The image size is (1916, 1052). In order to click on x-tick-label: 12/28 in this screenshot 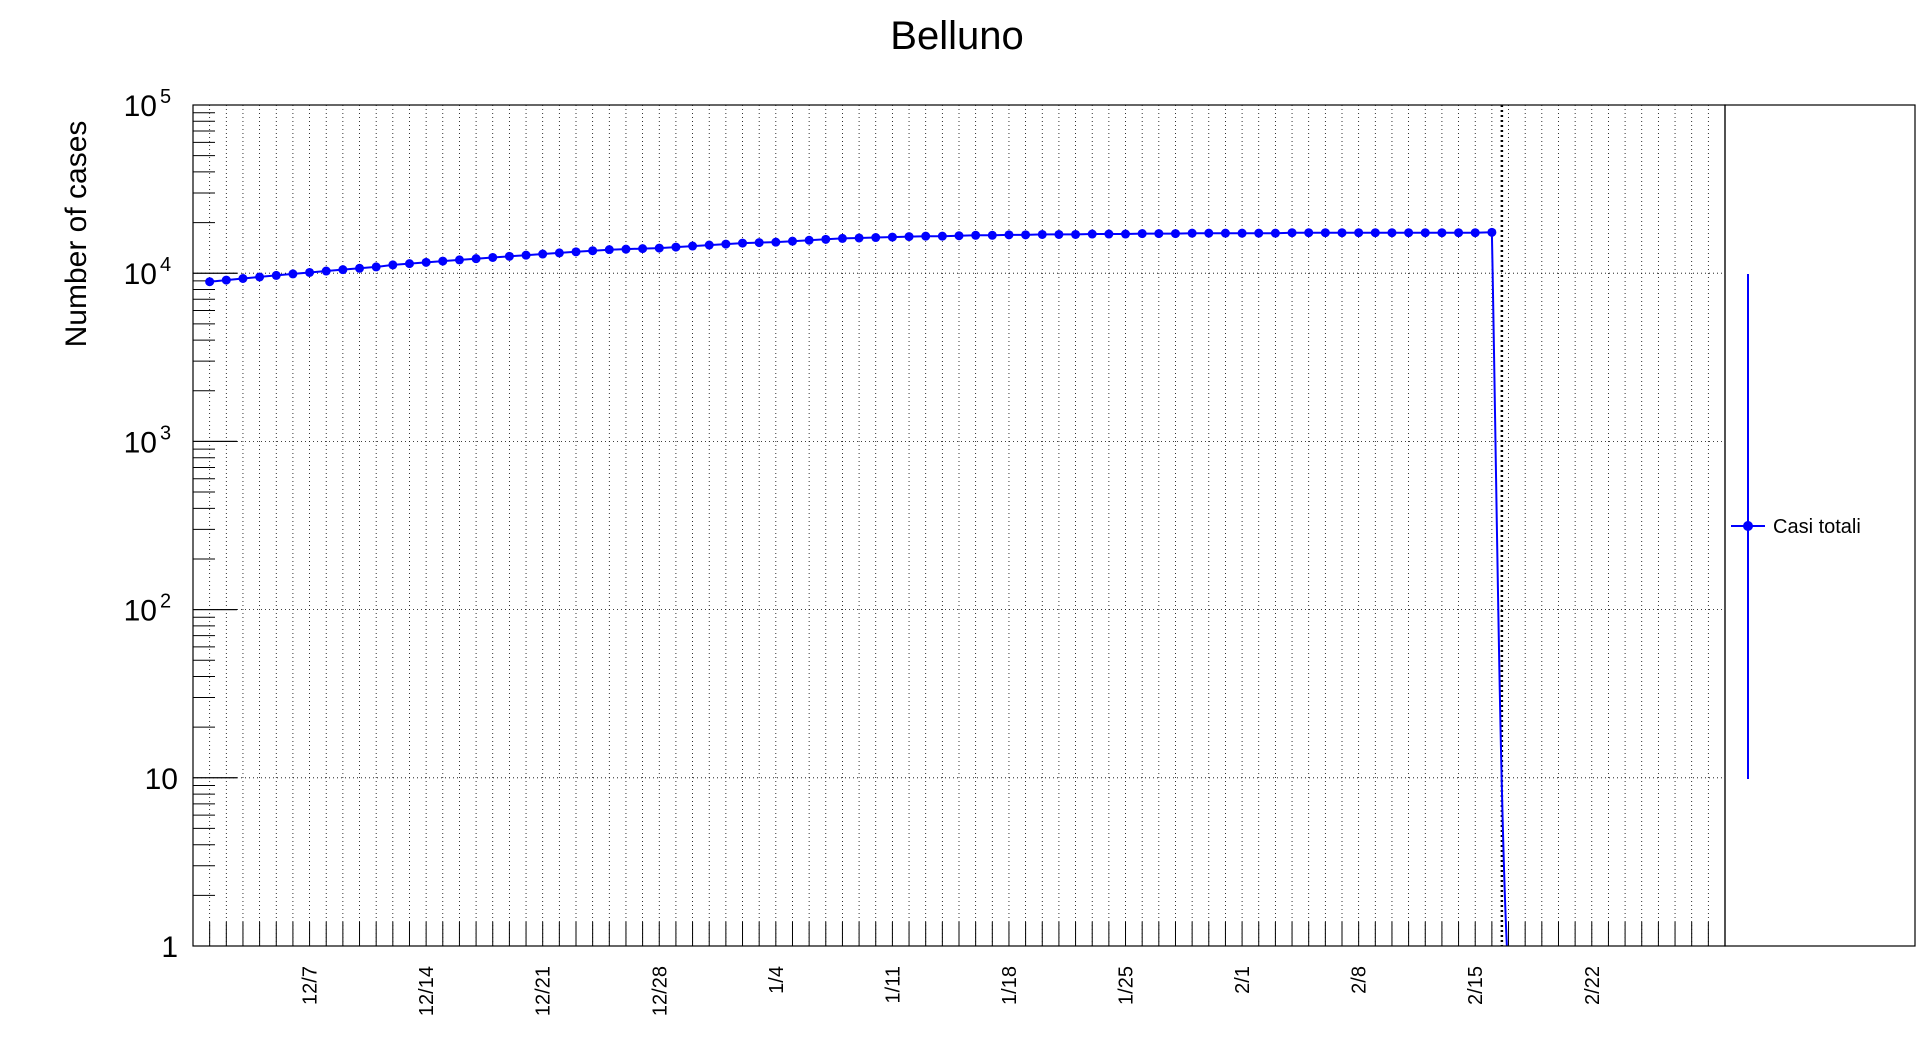, I will do `click(660, 991)`.